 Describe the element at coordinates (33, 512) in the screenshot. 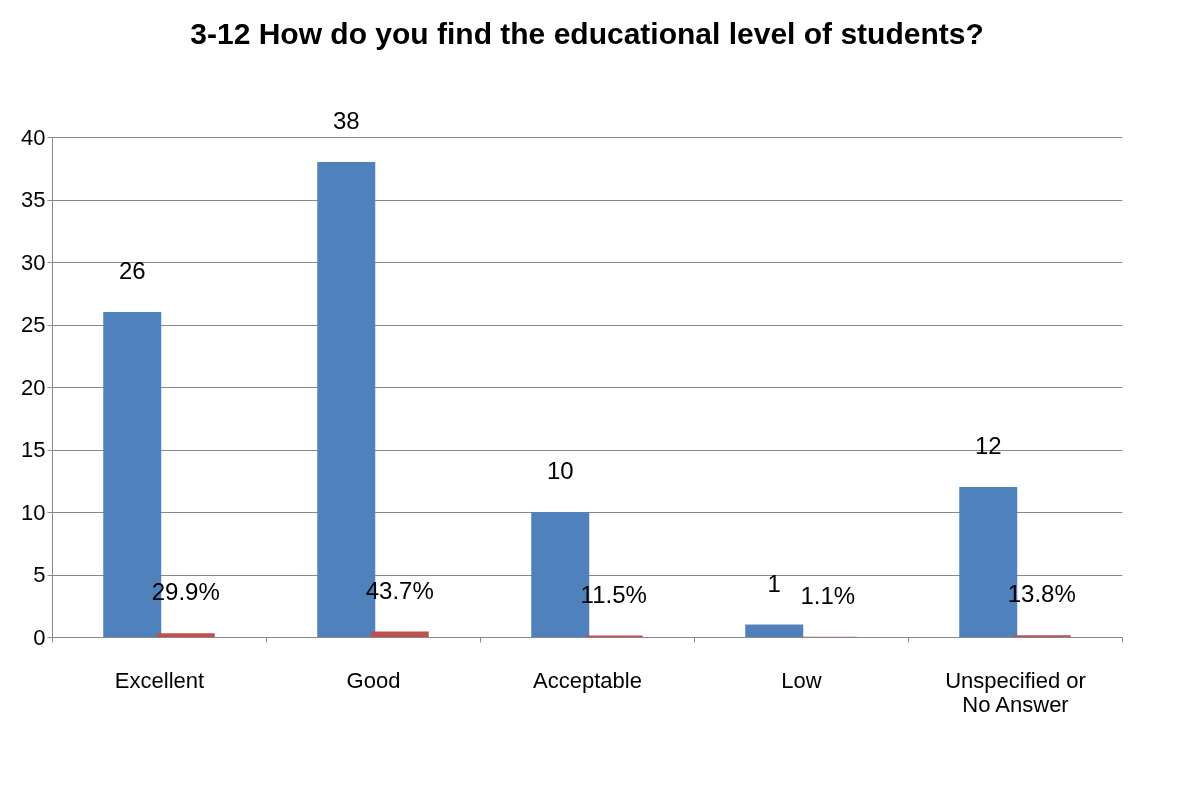

I see `y-tick-label: 10` at that location.